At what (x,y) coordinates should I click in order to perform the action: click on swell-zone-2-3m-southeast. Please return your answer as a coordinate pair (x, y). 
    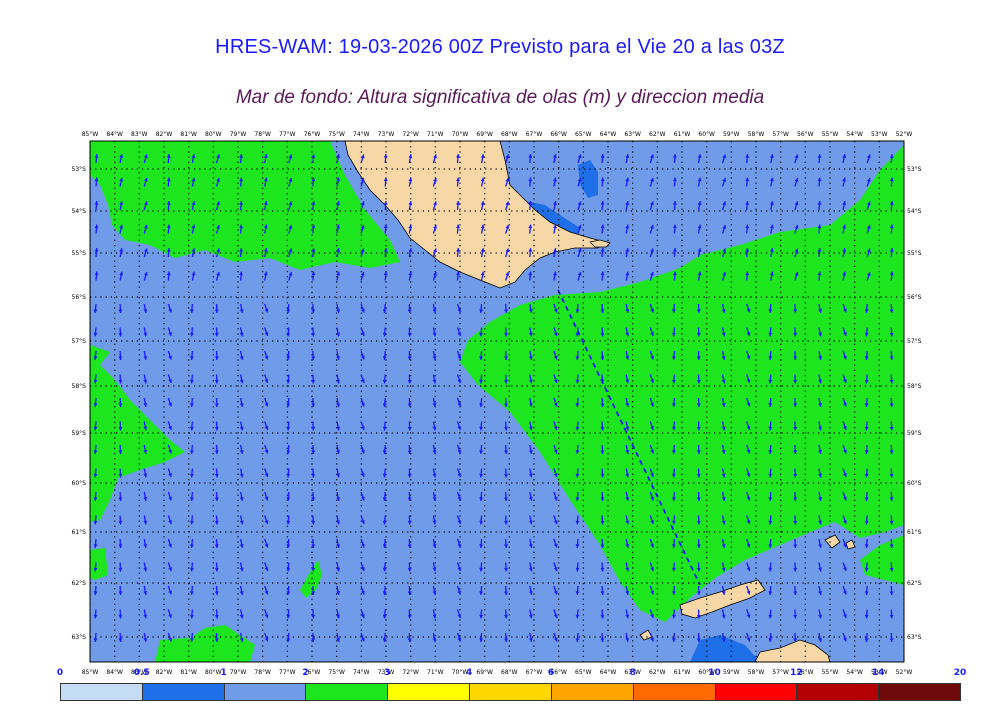
    Looking at the image, I should click on (882, 560).